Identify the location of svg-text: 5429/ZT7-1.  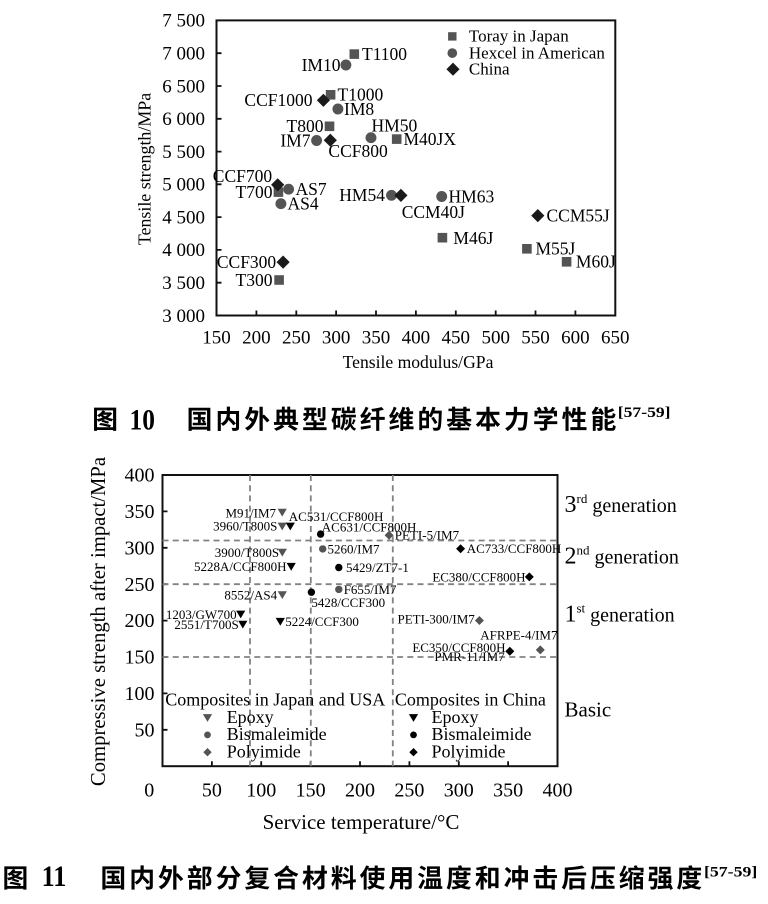
(377, 567).